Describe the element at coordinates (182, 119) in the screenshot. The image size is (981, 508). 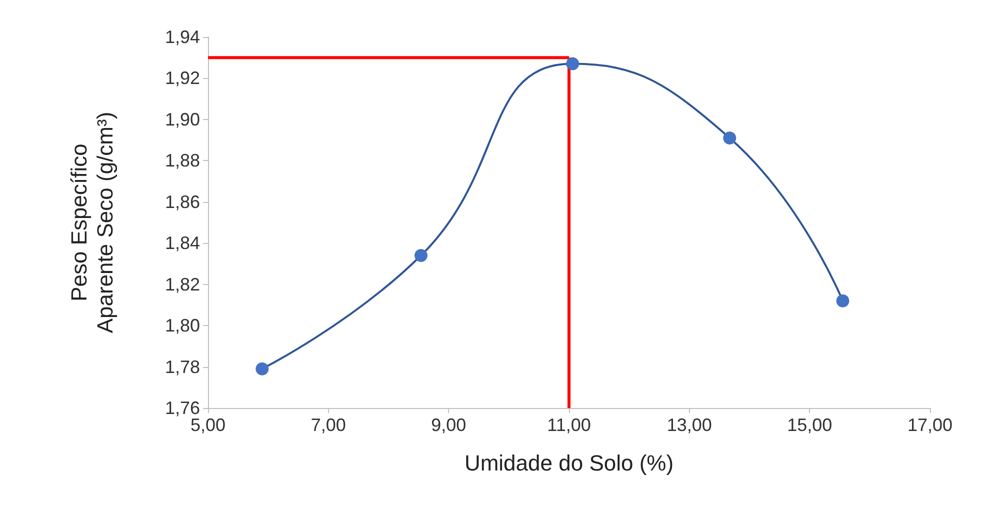
I see `y-tick-label: 1,90` at that location.